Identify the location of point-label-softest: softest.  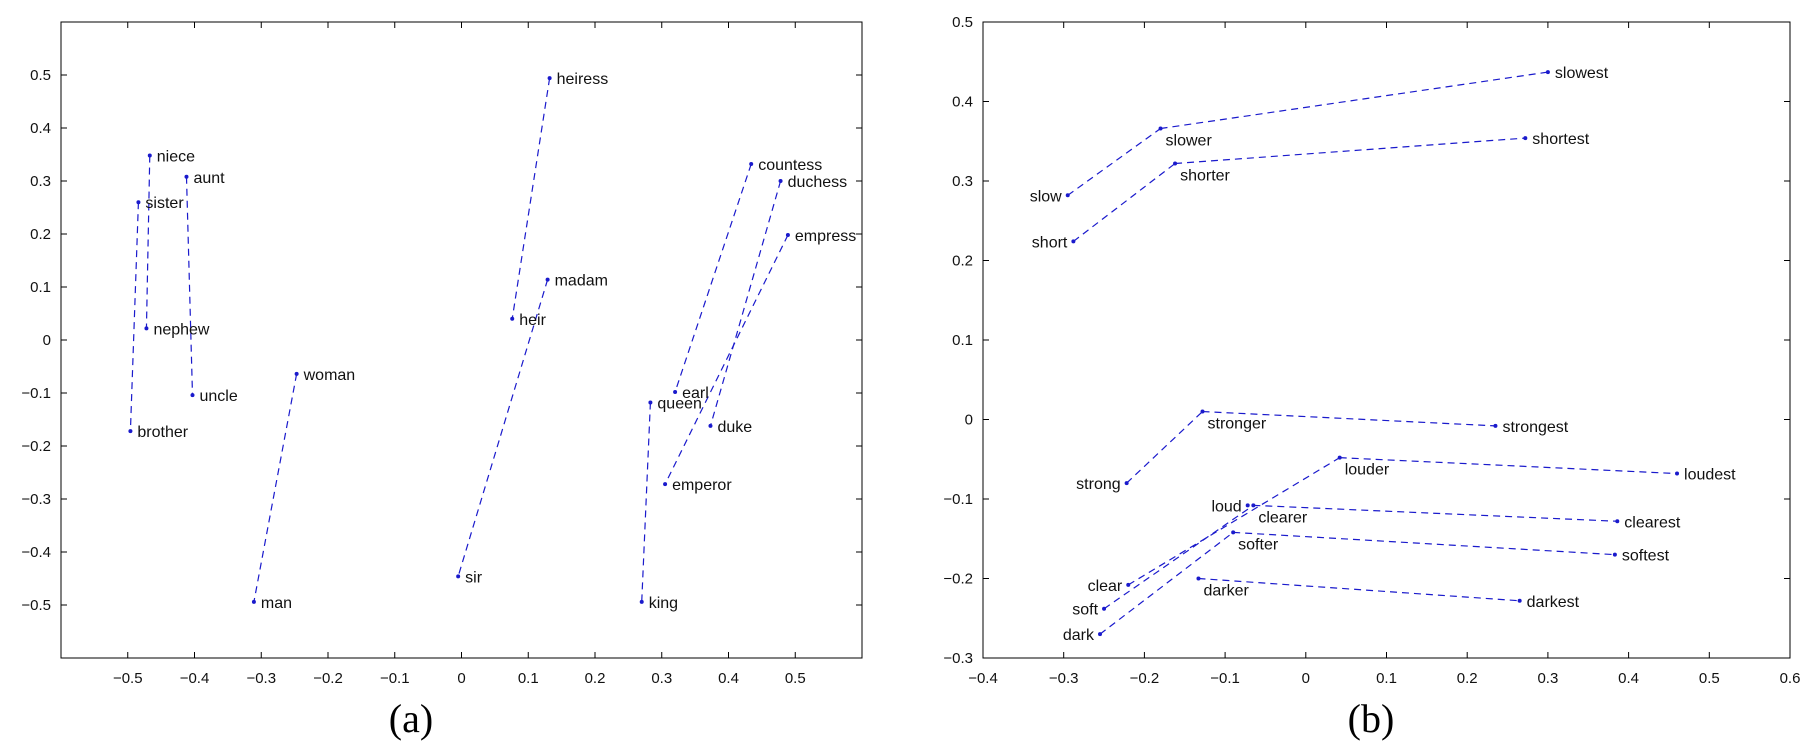
(1646, 556).